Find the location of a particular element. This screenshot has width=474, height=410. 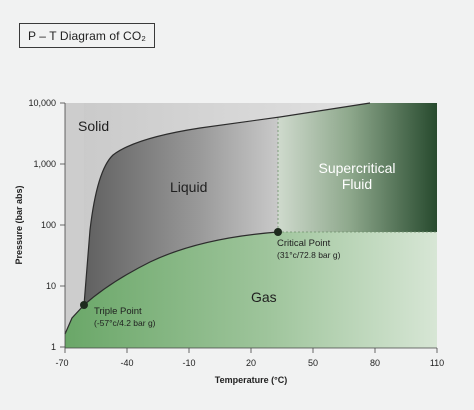

liquid-label: Liquid is located at coordinates (188, 187).